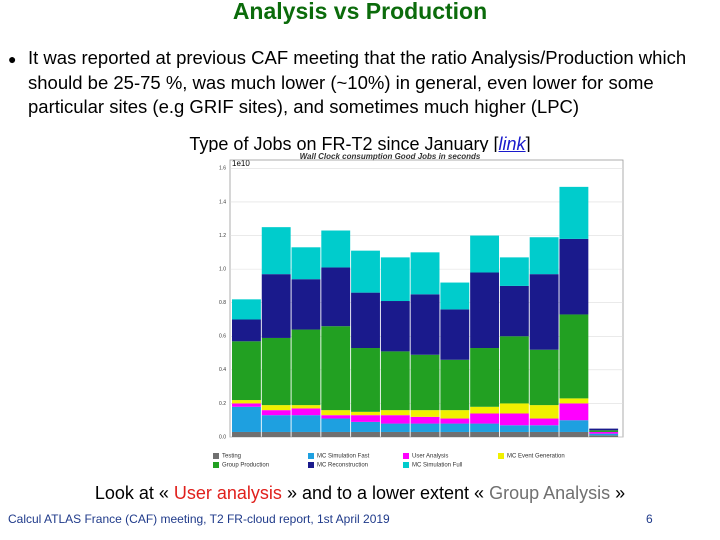 Image resolution: width=720 pixels, height=540 pixels. Describe the element at coordinates (241, 163) in the screenshot. I see `y-multiplier: 1e10` at that location.